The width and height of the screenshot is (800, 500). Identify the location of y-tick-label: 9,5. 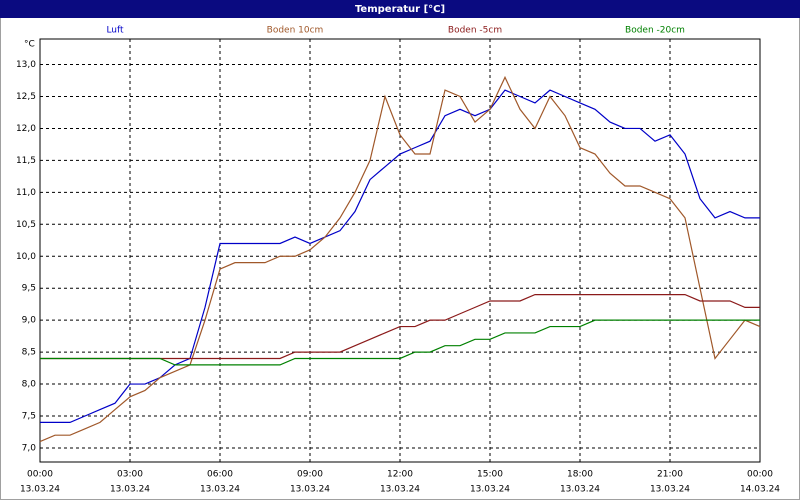
(29, 289).